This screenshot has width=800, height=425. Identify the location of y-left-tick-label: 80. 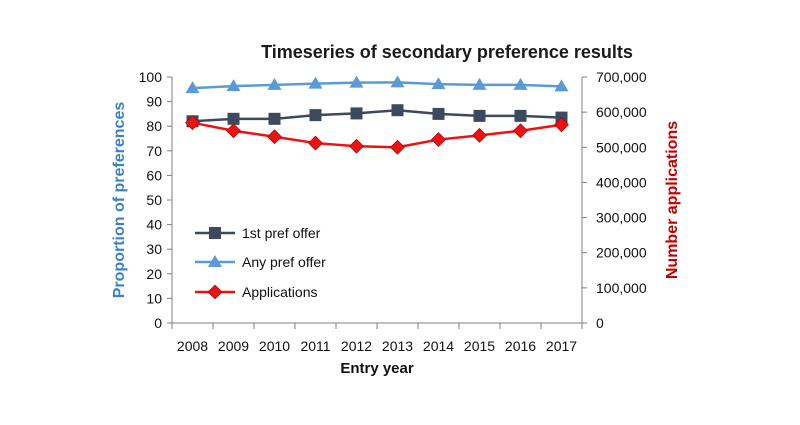
(154, 126).